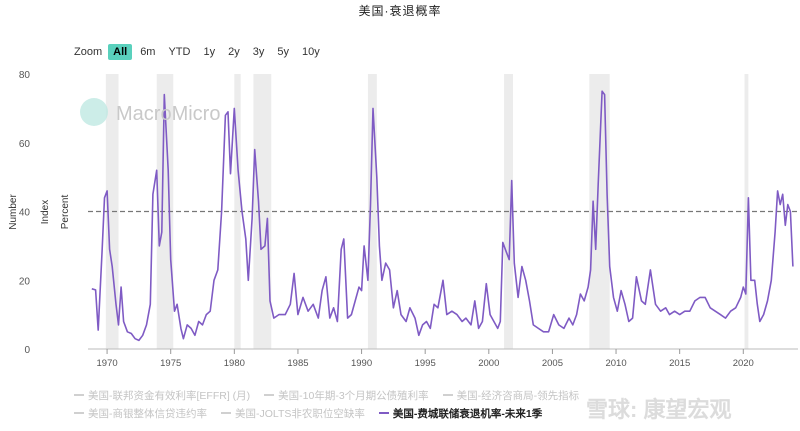 This screenshot has width=800, height=431. I want to click on x-tick-label: 2000, so click(488, 363).